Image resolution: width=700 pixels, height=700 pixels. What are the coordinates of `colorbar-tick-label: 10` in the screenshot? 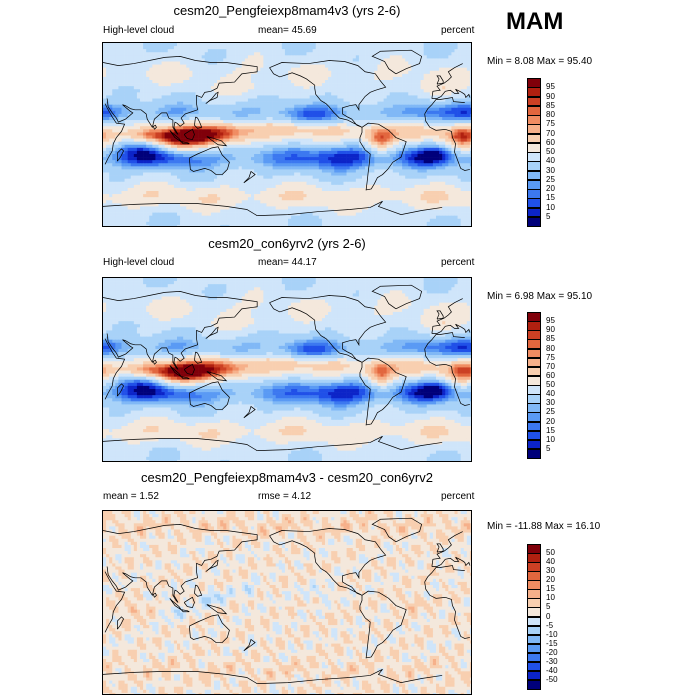 It's located at (550, 439).